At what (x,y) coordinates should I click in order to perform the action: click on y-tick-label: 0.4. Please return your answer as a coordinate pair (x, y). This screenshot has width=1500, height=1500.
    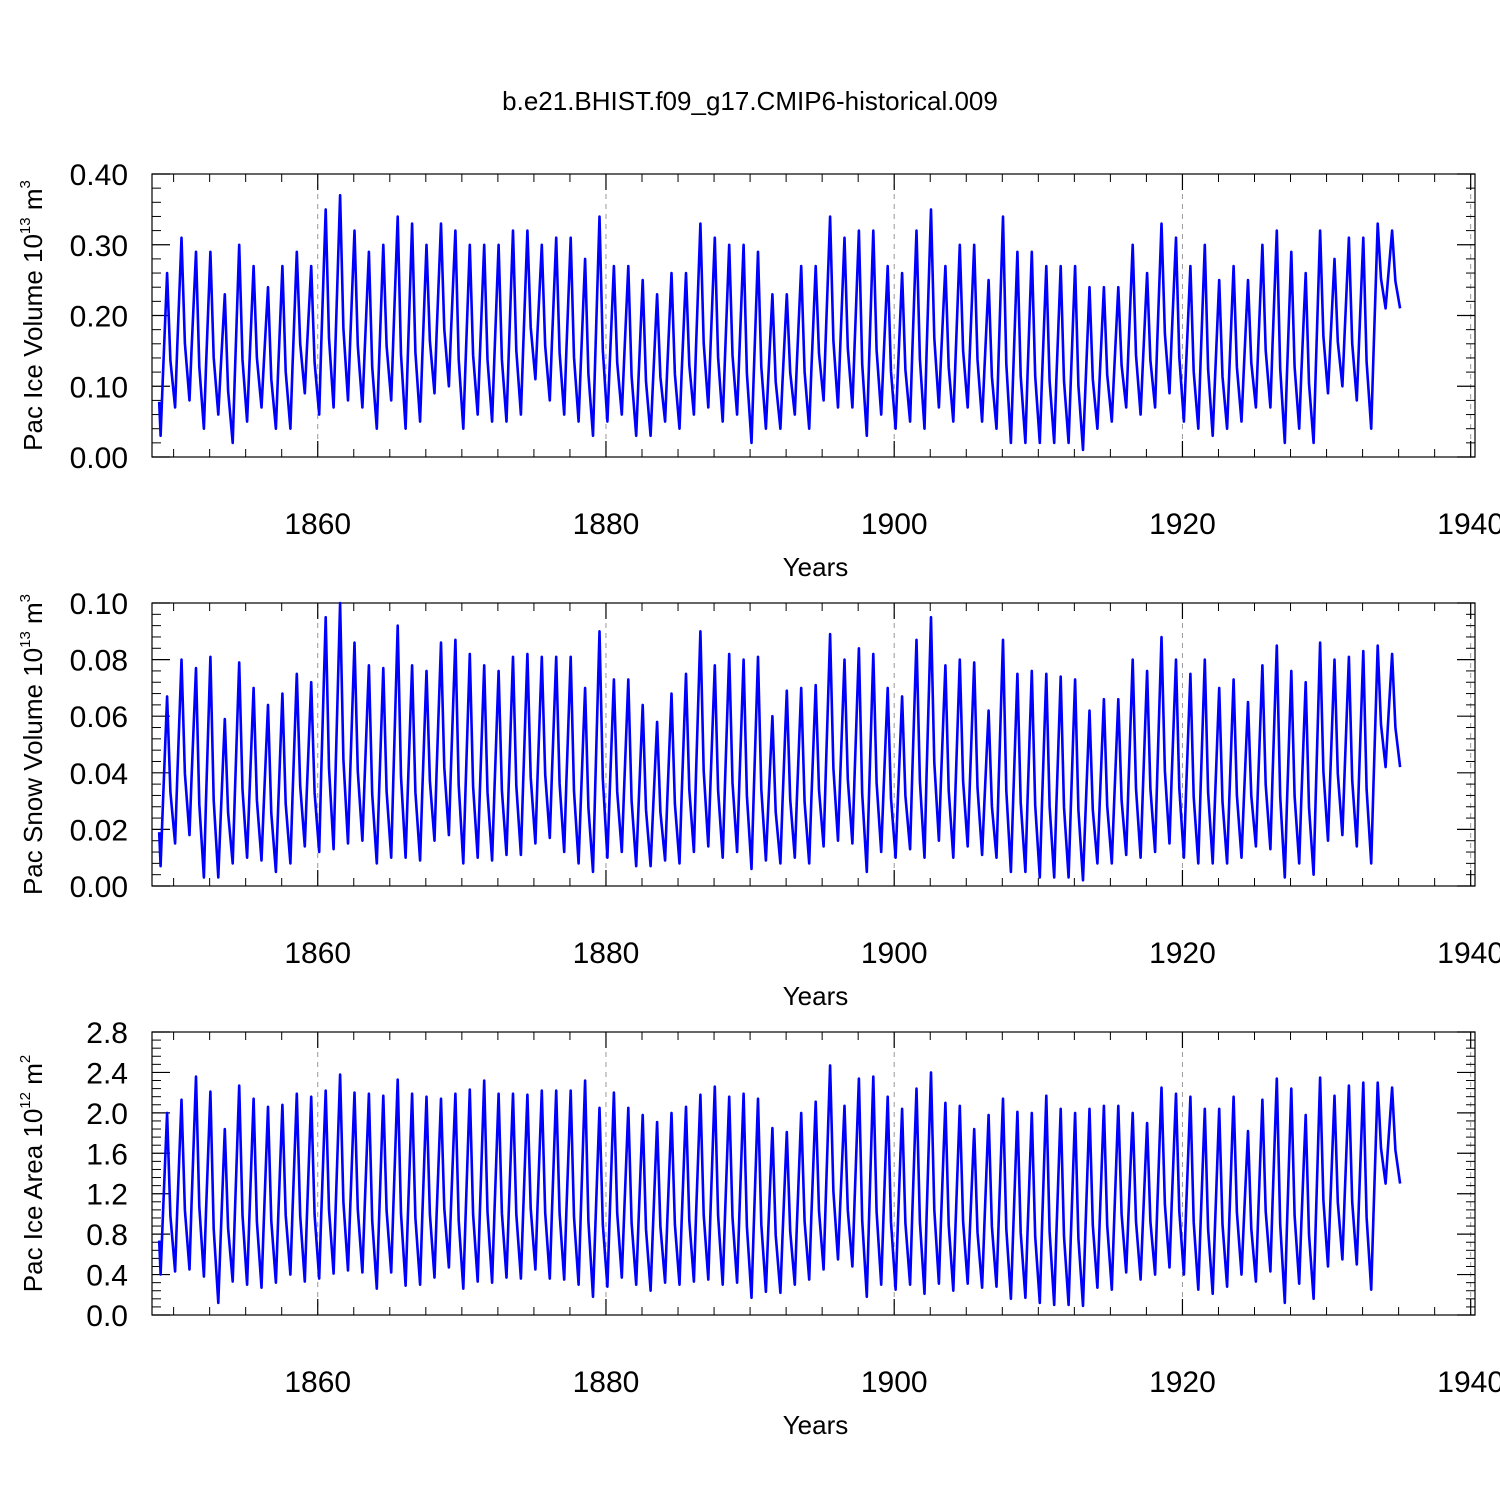
    Looking at the image, I should click on (107, 1276).